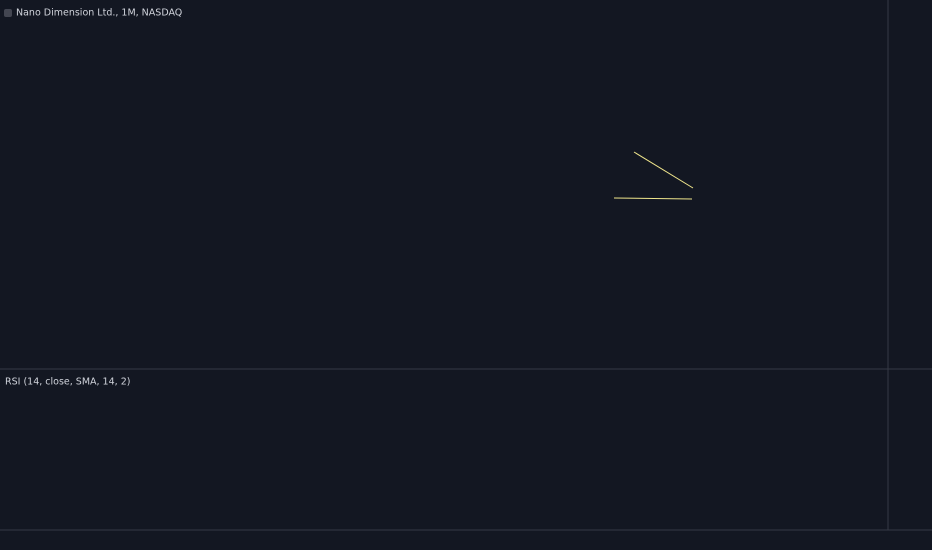 This screenshot has height=550, width=932. Describe the element at coordinates (99, 13) in the screenshot. I see `chart-title: Nano Dimension Ltd., 1M, NASDAQ` at that location.